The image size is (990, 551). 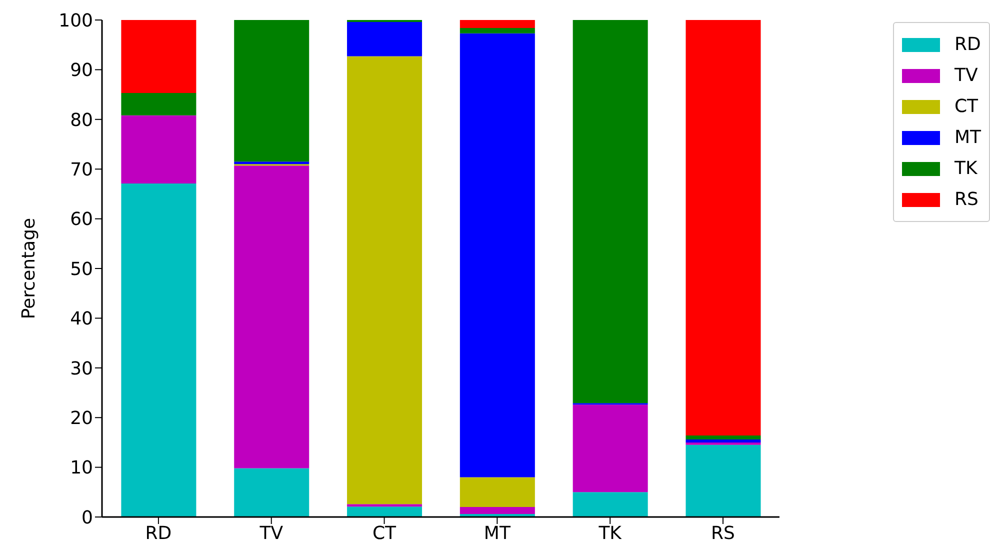 I want to click on y-tick-label: 90, so click(x=81, y=71).